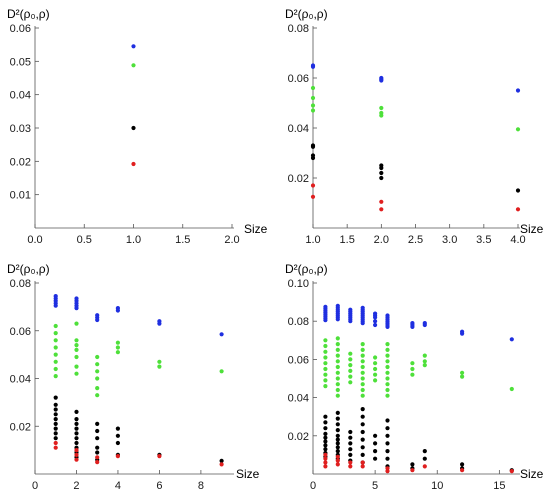  What do you see at coordinates (375, 486) in the screenshot?
I see `x-tick-label: 5` at bounding box center [375, 486].